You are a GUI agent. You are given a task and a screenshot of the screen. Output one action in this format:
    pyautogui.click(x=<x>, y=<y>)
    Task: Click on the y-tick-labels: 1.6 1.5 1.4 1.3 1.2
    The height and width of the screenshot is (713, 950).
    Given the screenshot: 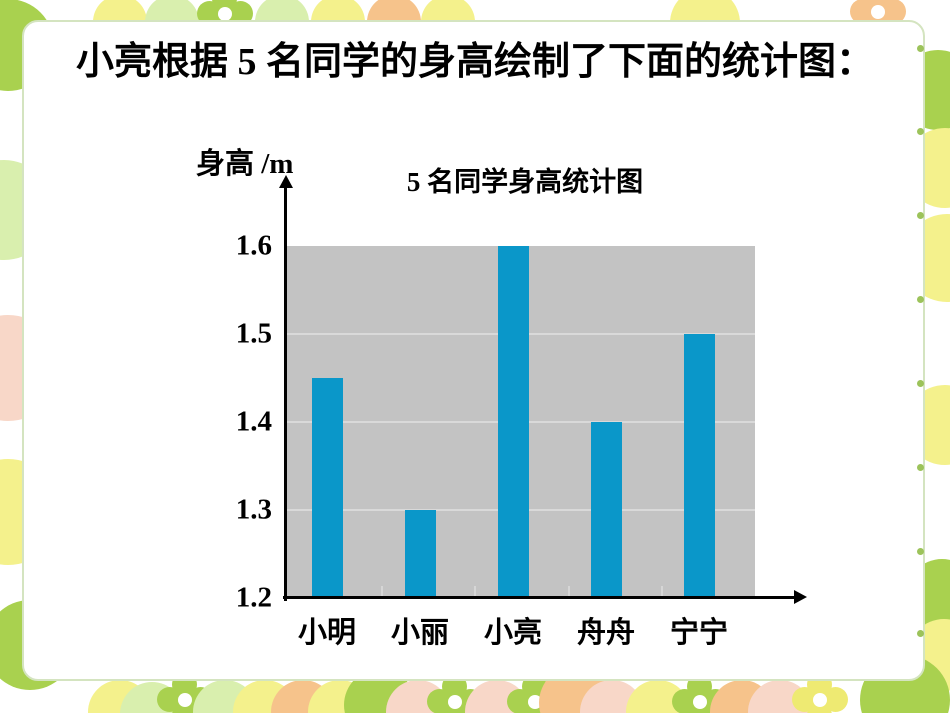 What is the action you would take?
    pyautogui.click(x=235, y=421)
    